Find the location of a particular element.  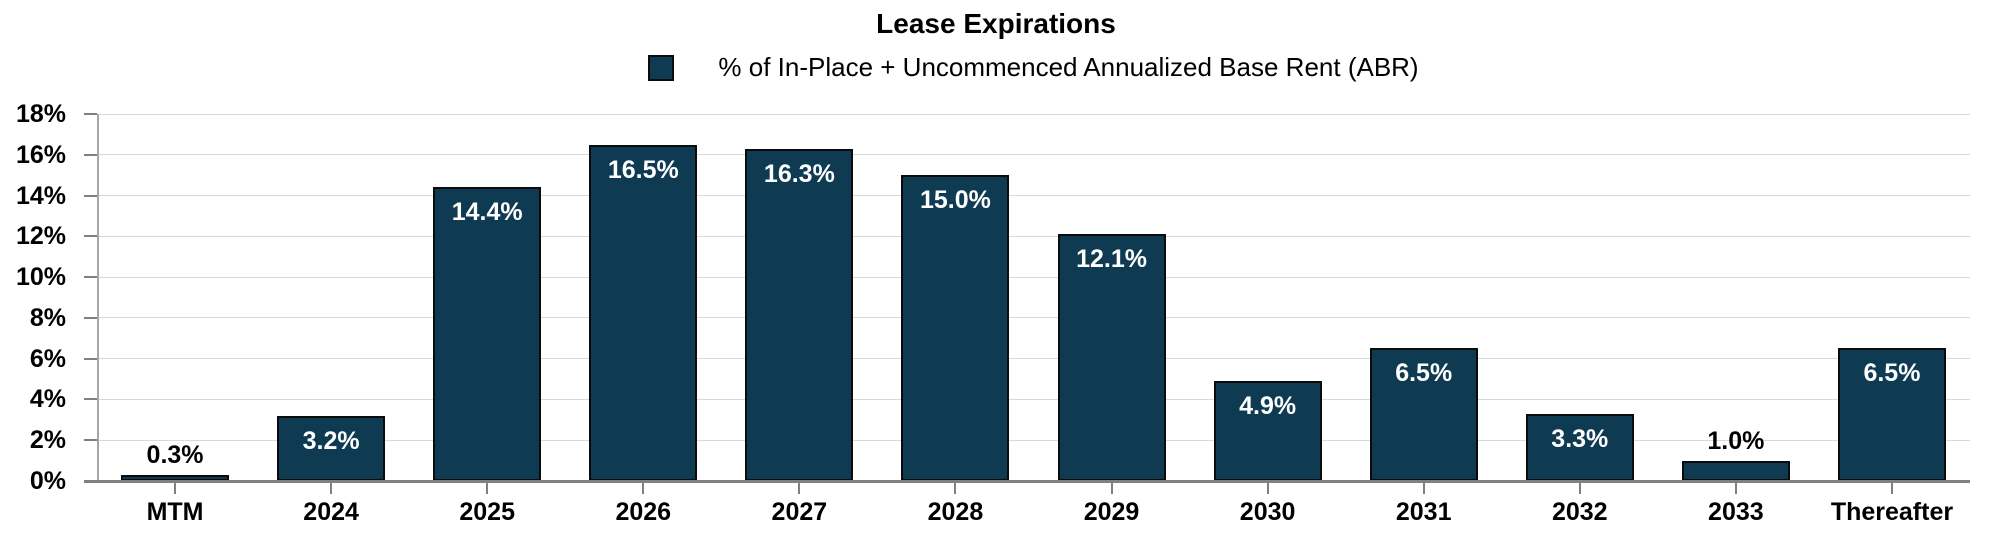

y-tick-label: 2% is located at coordinates (47, 440).